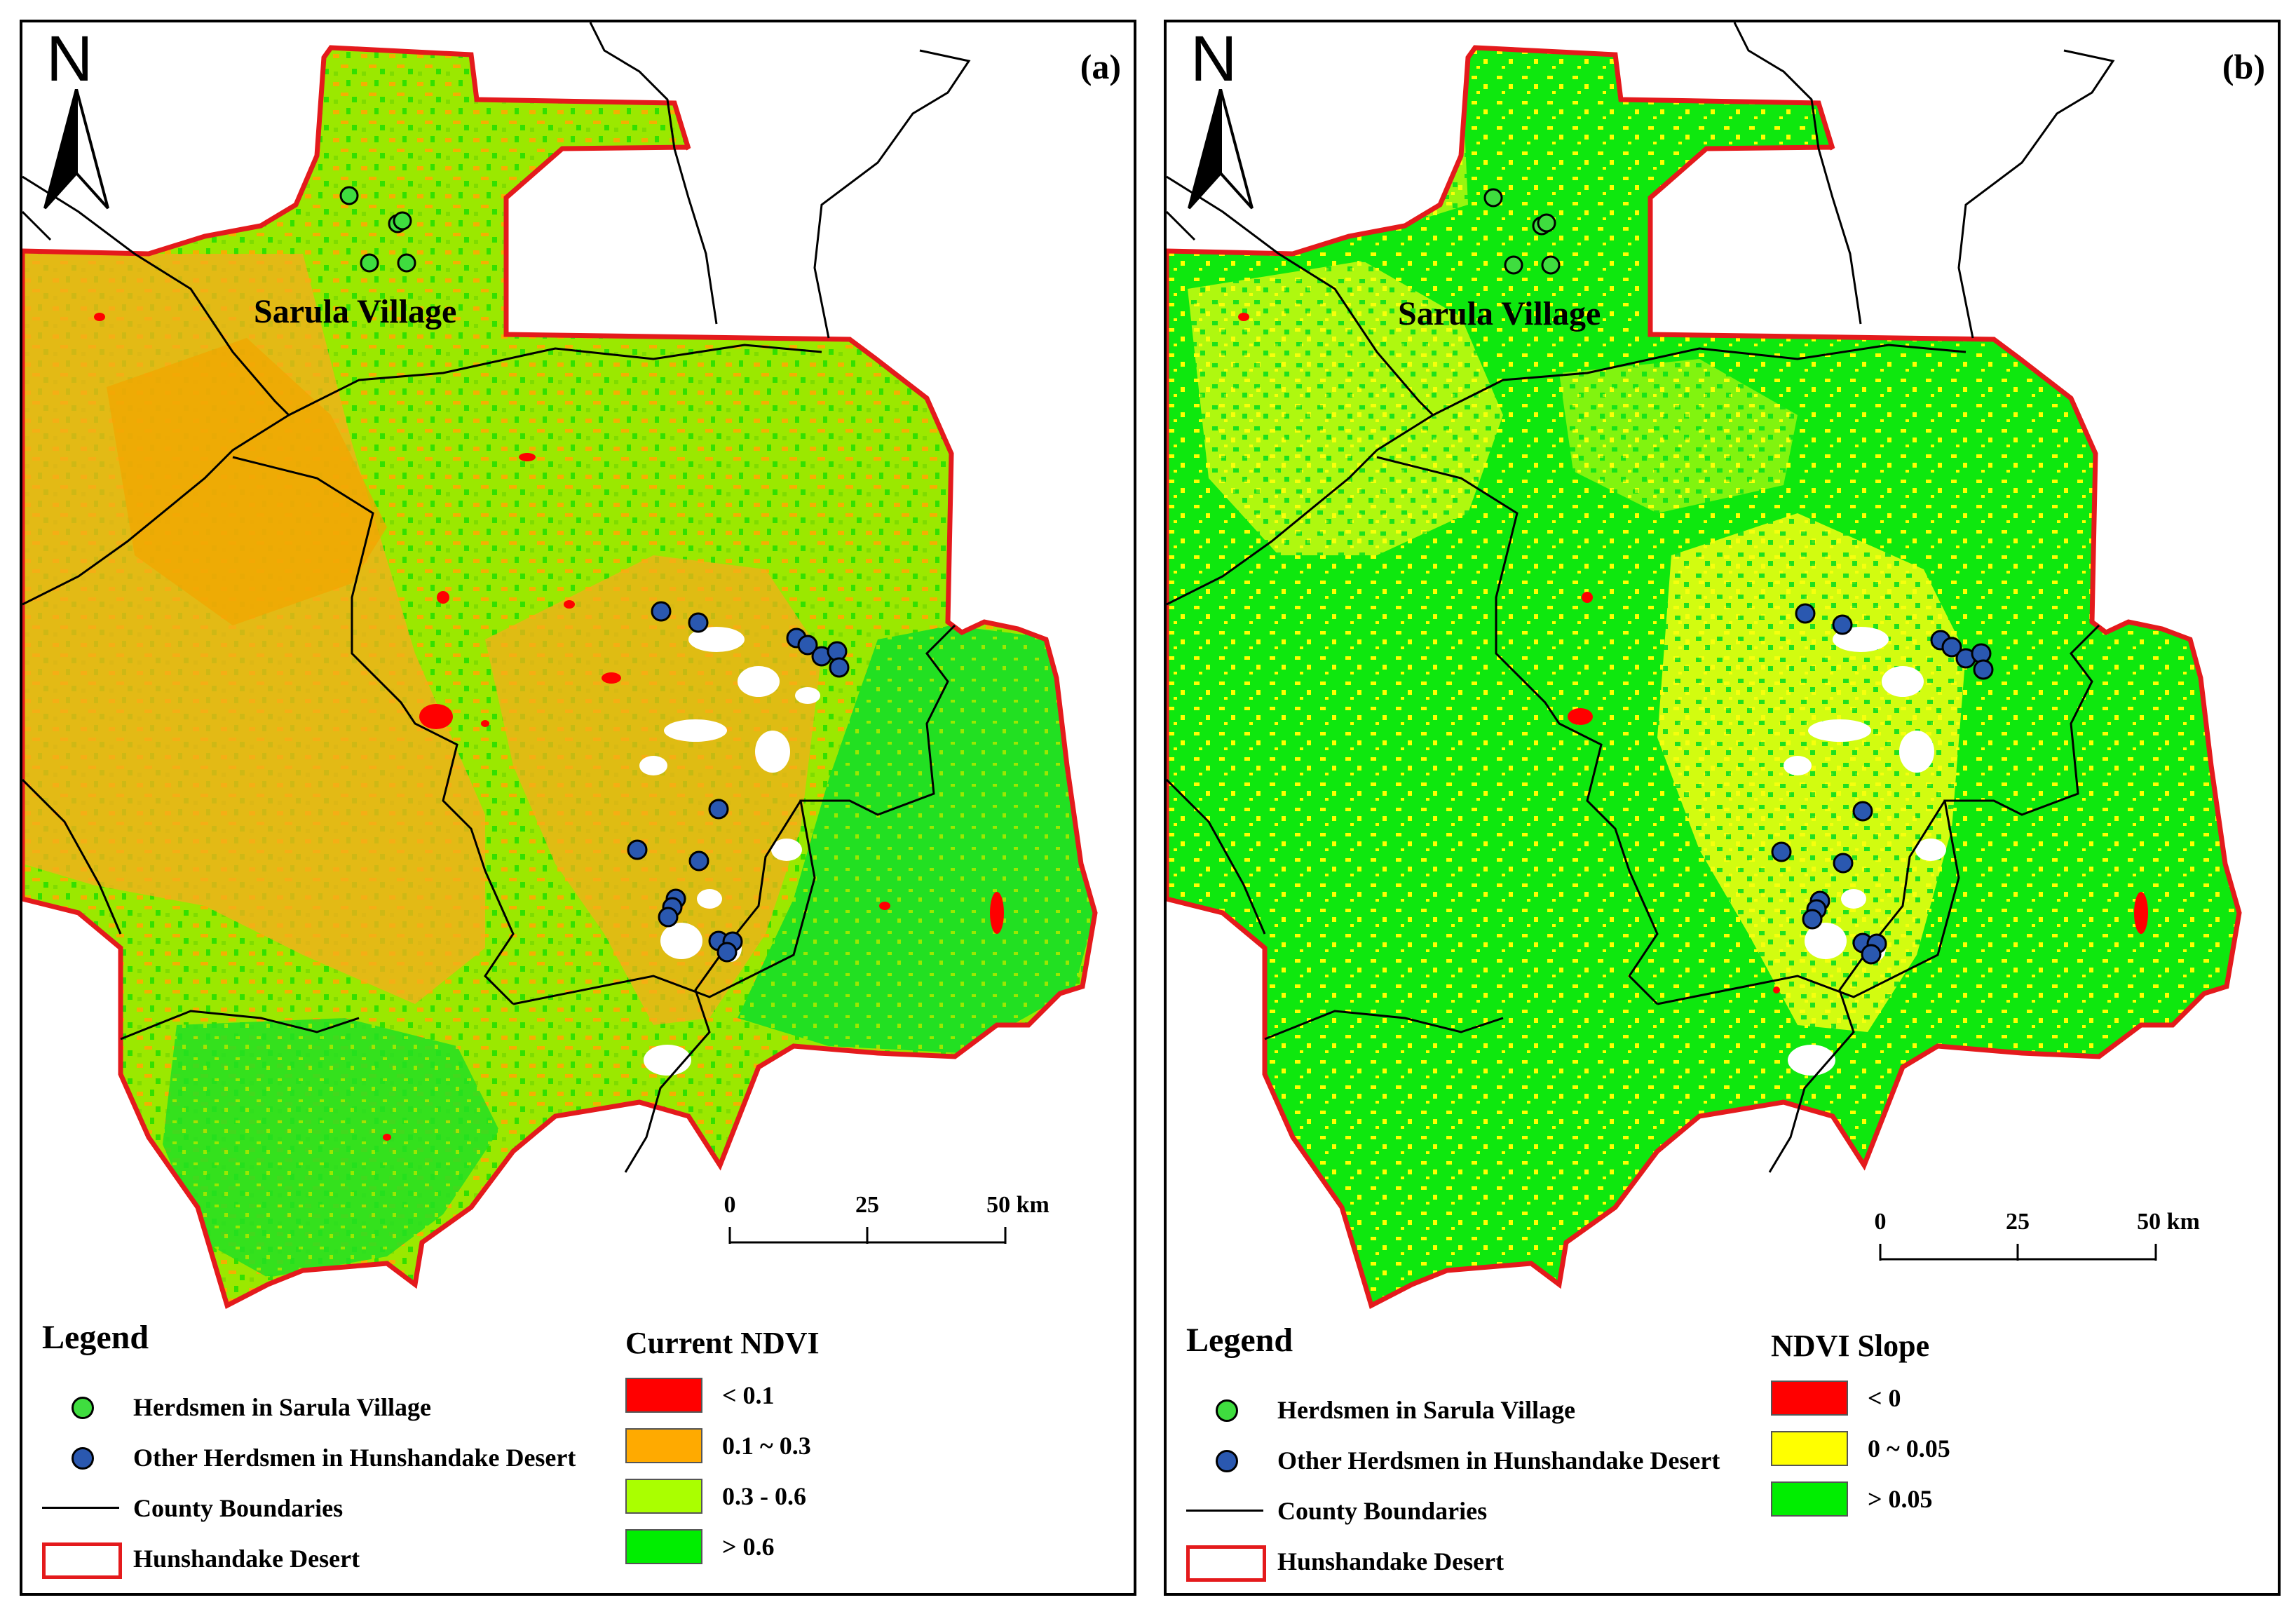 The image size is (2296, 1614). I want to click on sarula-herdsmen-a, so click(378, 229).